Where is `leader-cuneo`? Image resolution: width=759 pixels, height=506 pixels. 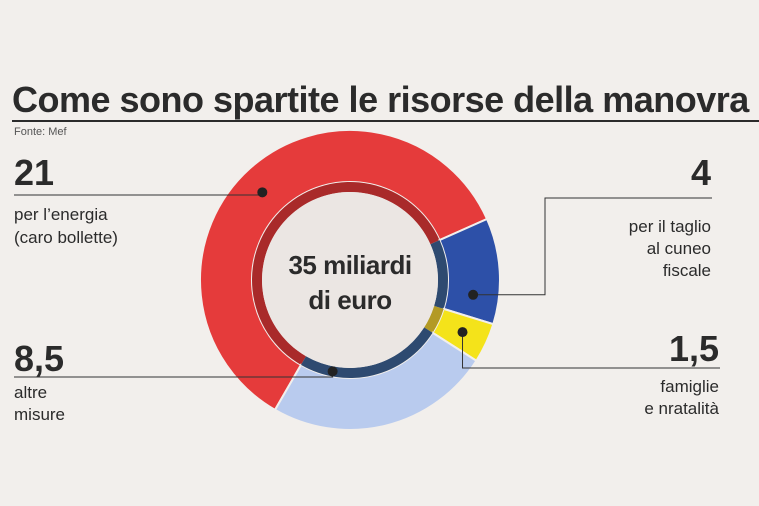 leader-cuneo is located at coordinates (592, 246).